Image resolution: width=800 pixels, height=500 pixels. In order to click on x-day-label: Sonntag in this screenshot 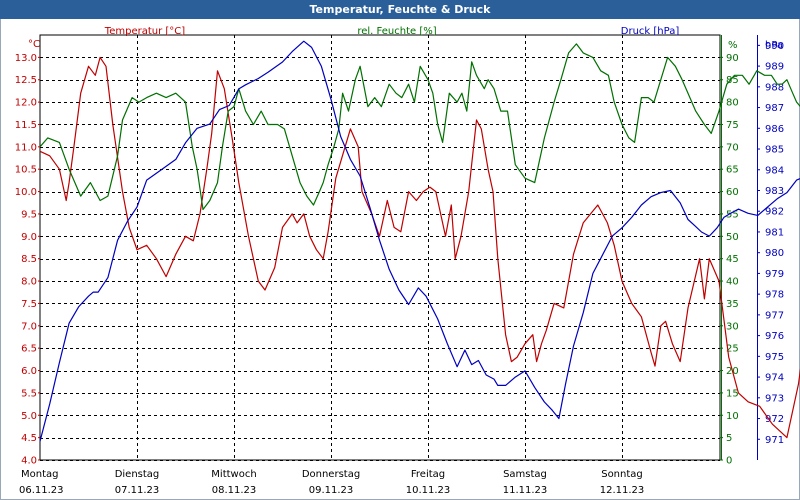, I will do `click(622, 474)`.